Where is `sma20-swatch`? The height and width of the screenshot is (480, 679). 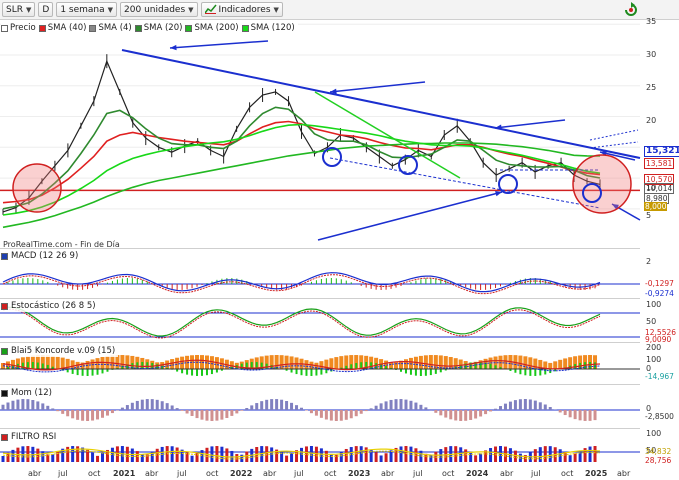
sma20-swatch is located at coordinates (138, 28).